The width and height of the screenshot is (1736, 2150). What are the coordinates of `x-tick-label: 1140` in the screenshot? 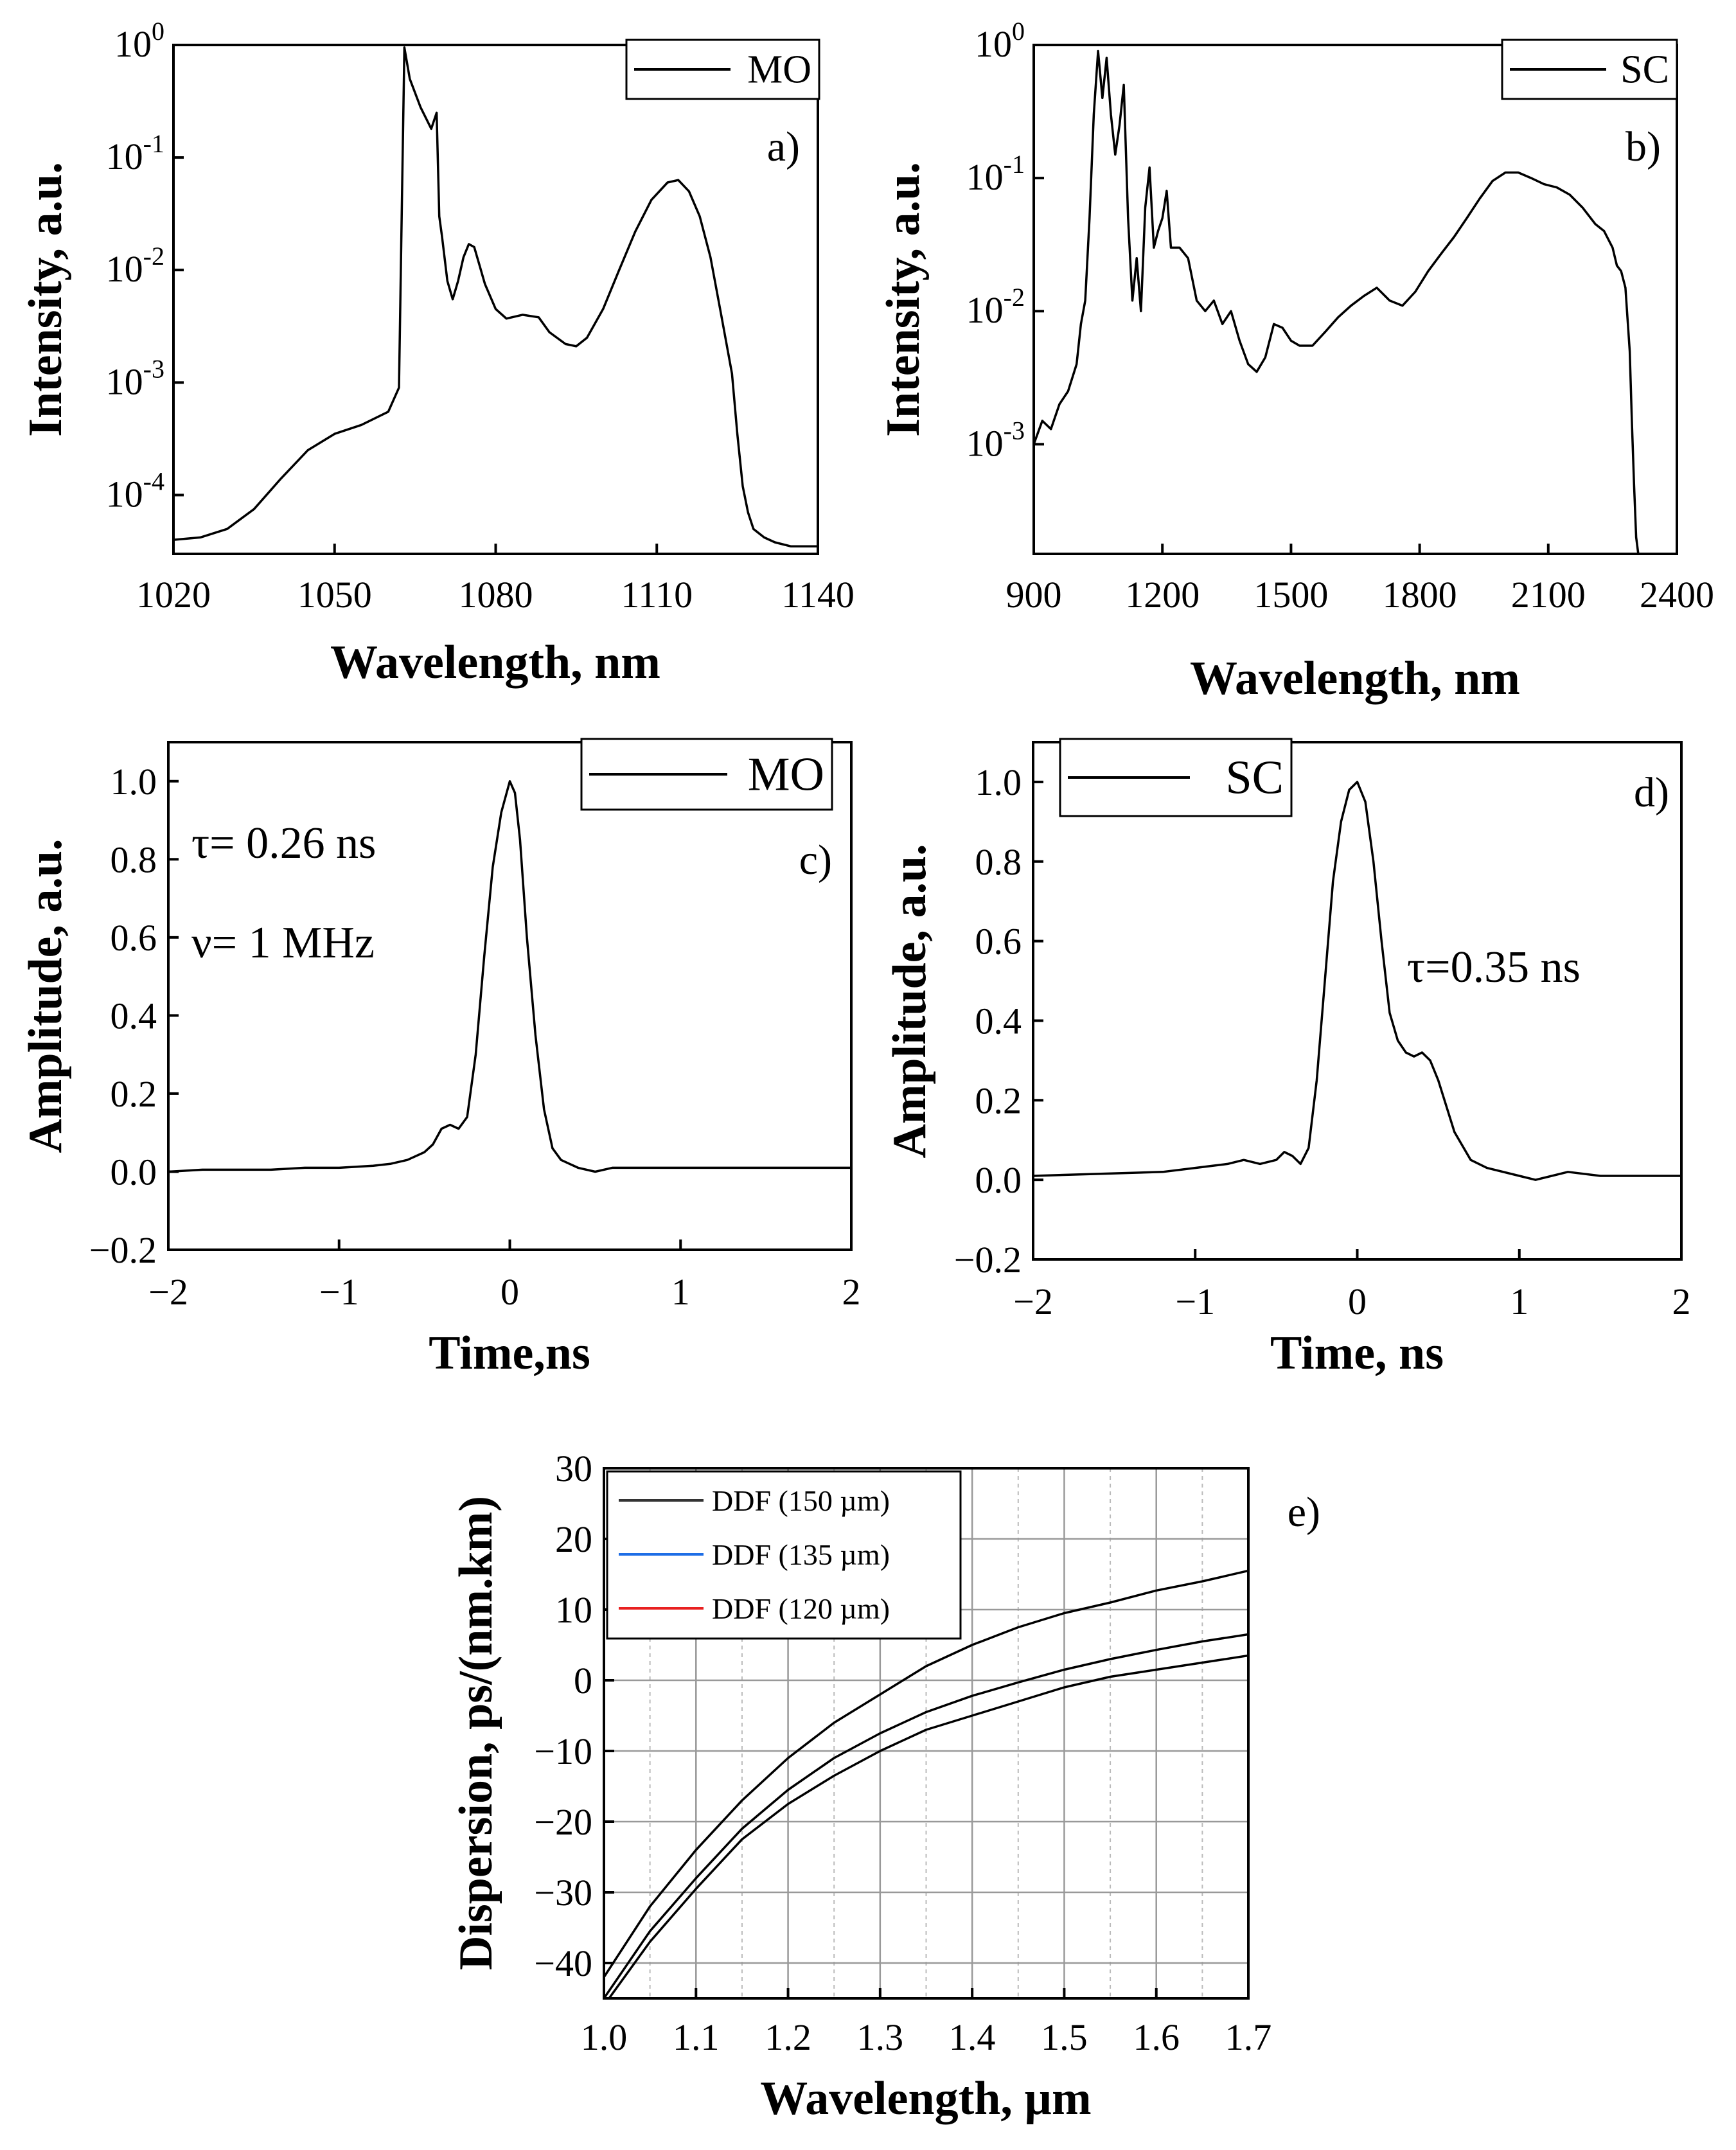 It's located at (818, 595).